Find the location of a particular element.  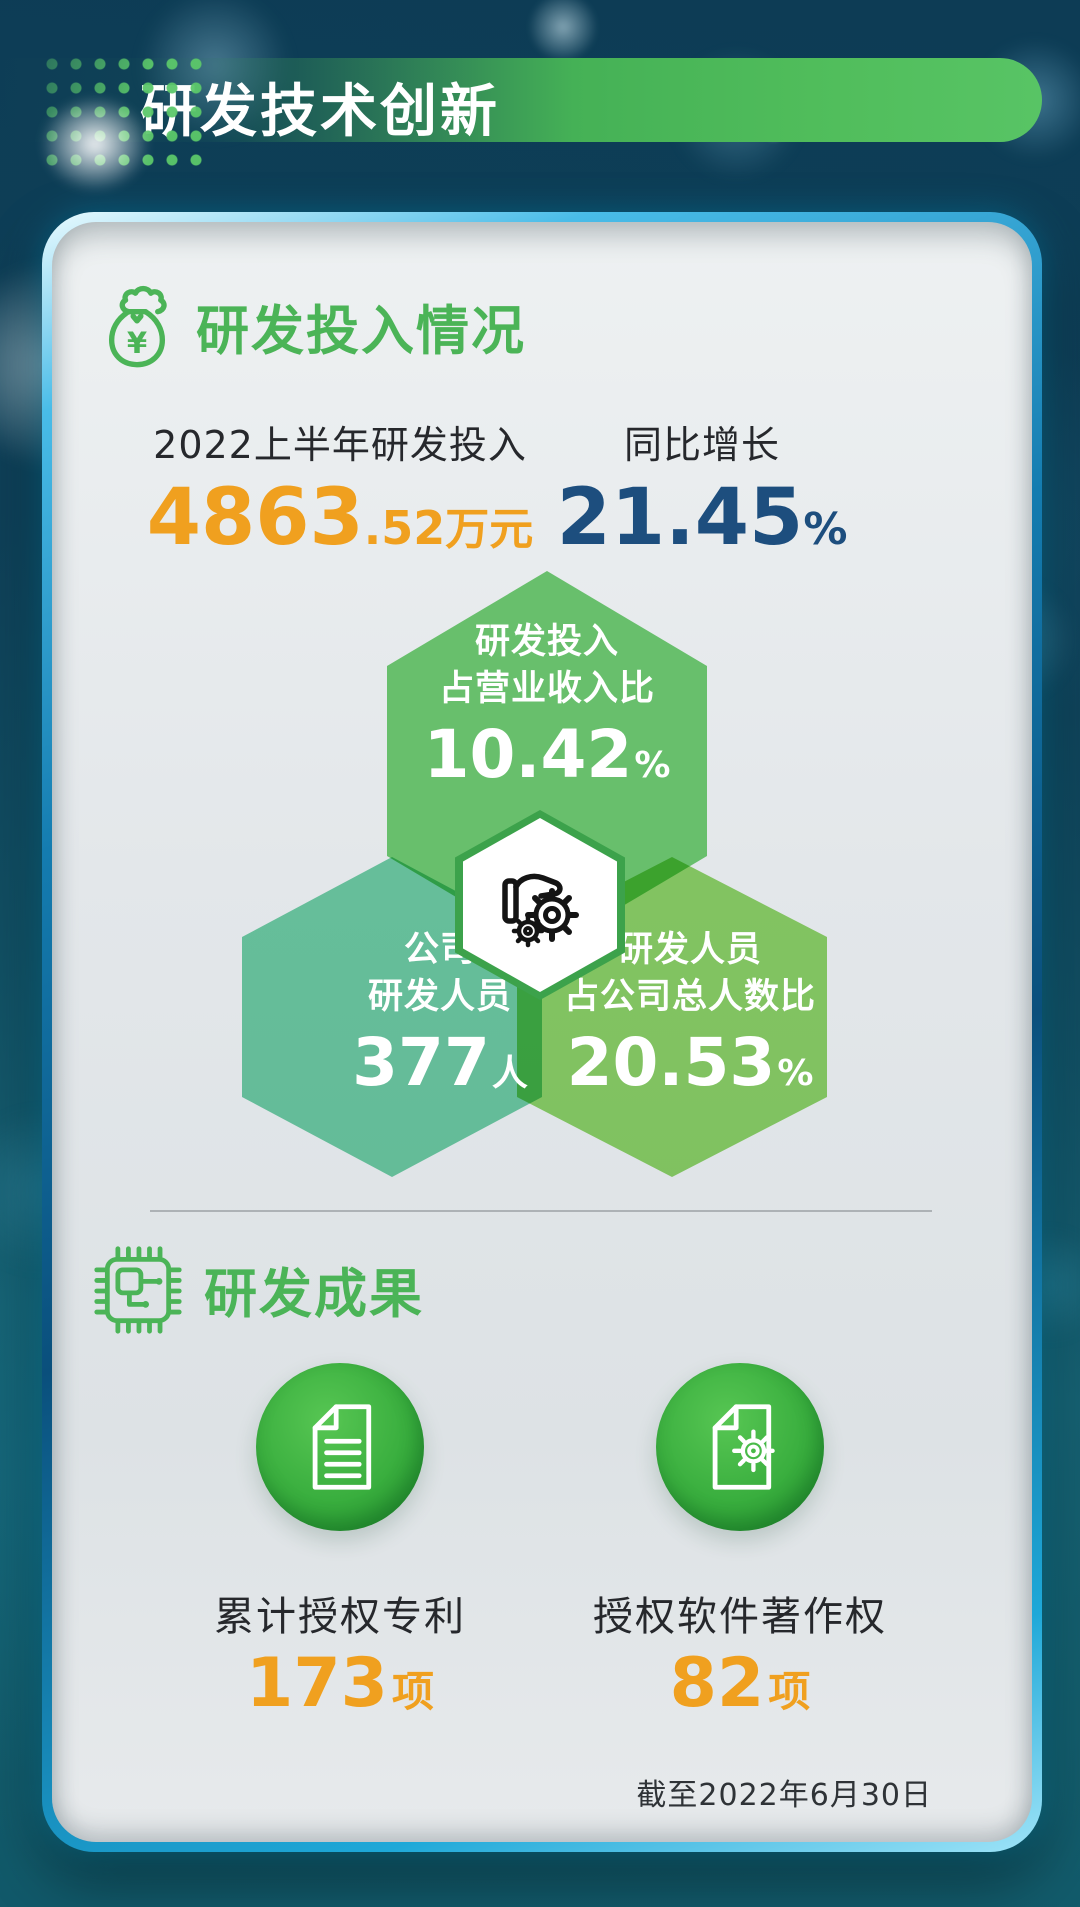

yoy-growth-stat: 同比增长 21.45% is located at coordinates (702, 485).